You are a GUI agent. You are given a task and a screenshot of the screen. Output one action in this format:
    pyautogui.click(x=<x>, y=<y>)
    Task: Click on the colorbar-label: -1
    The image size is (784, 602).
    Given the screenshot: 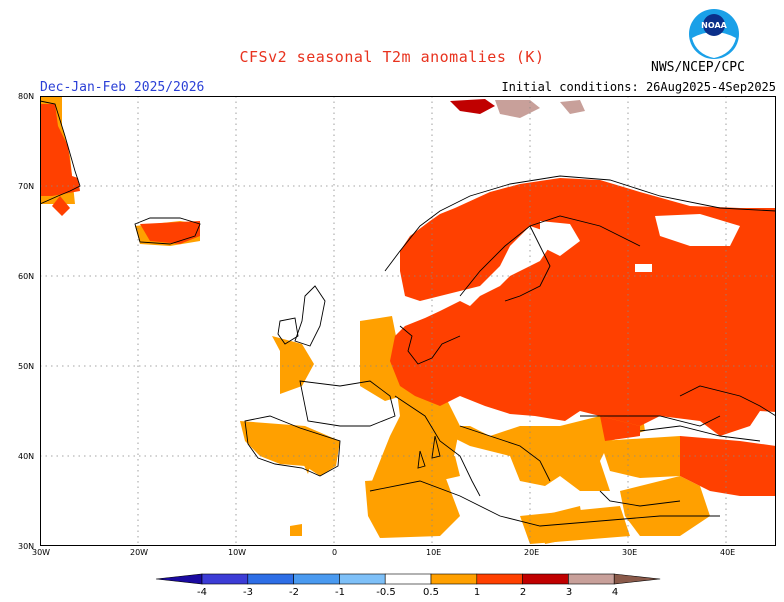 What is the action you would take?
    pyautogui.click(x=340, y=592)
    